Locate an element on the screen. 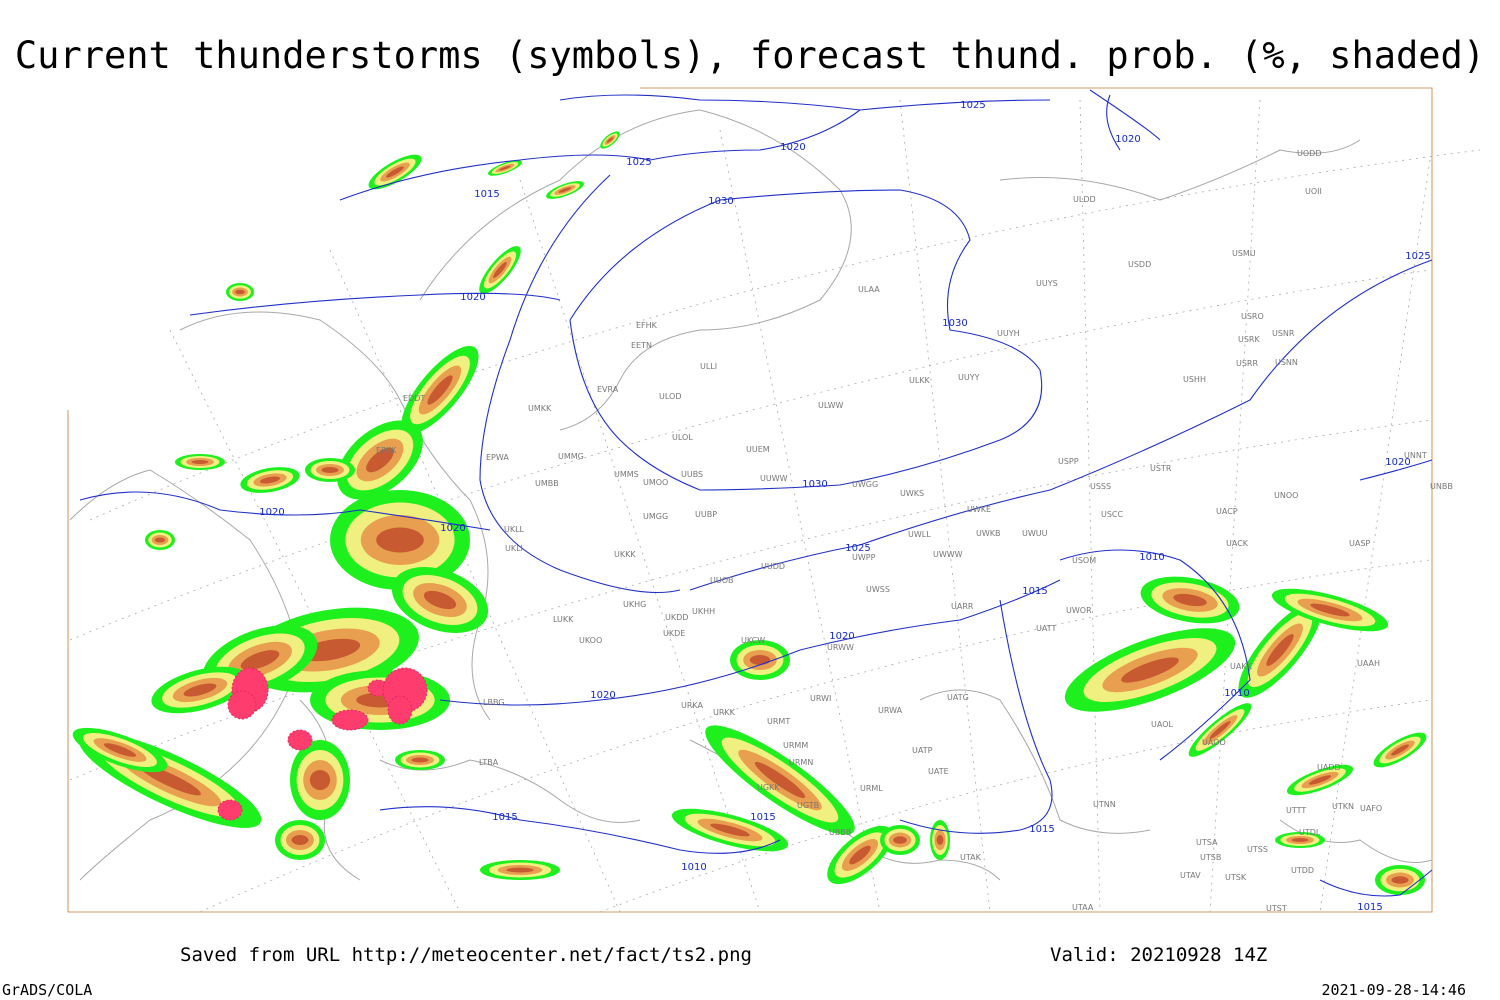  station-label: UKDE is located at coordinates (674, 633).